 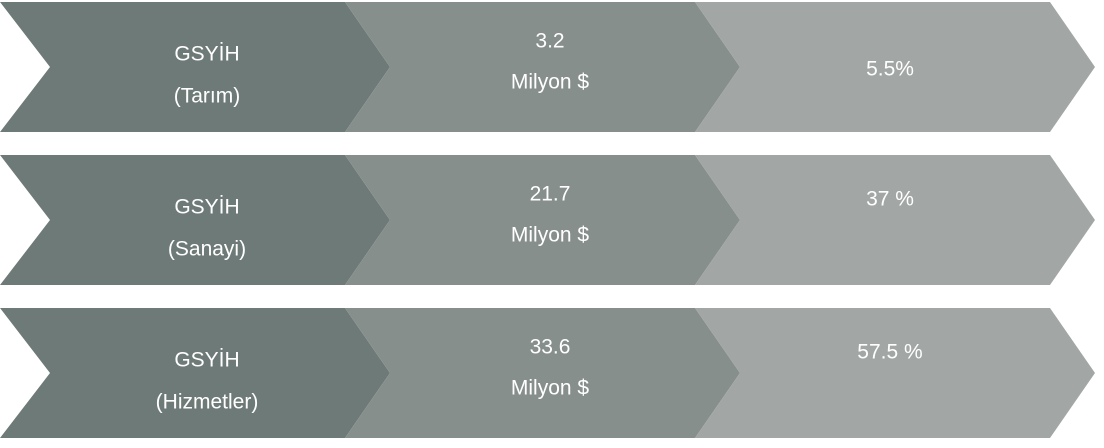 I want to click on value-line: 21.7, so click(x=550, y=194).